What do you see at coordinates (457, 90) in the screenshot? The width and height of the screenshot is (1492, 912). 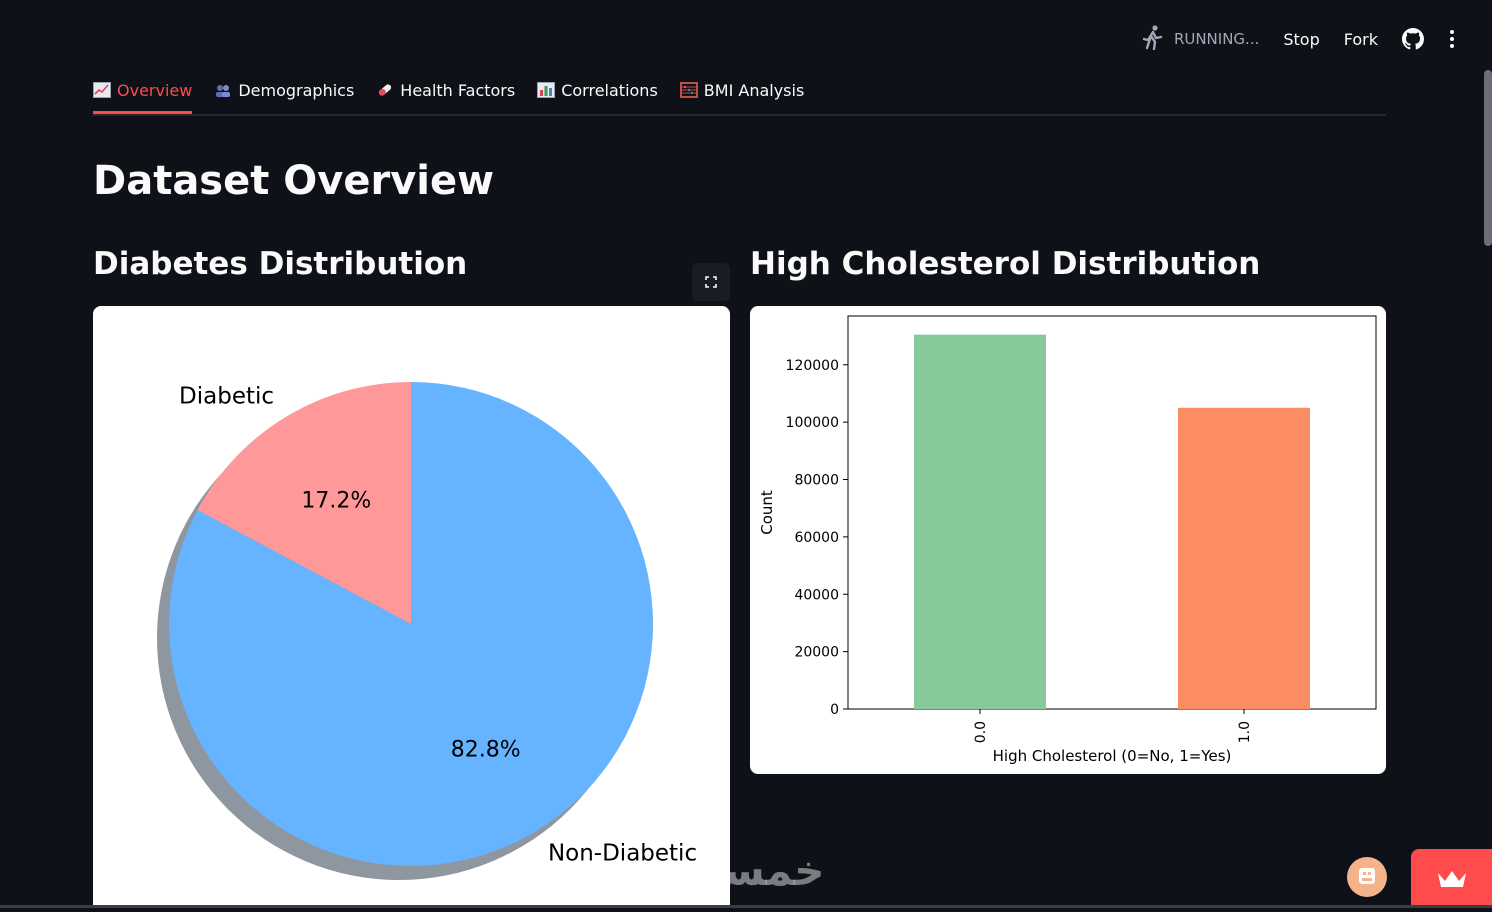 I see `tab-label: Health Factors` at bounding box center [457, 90].